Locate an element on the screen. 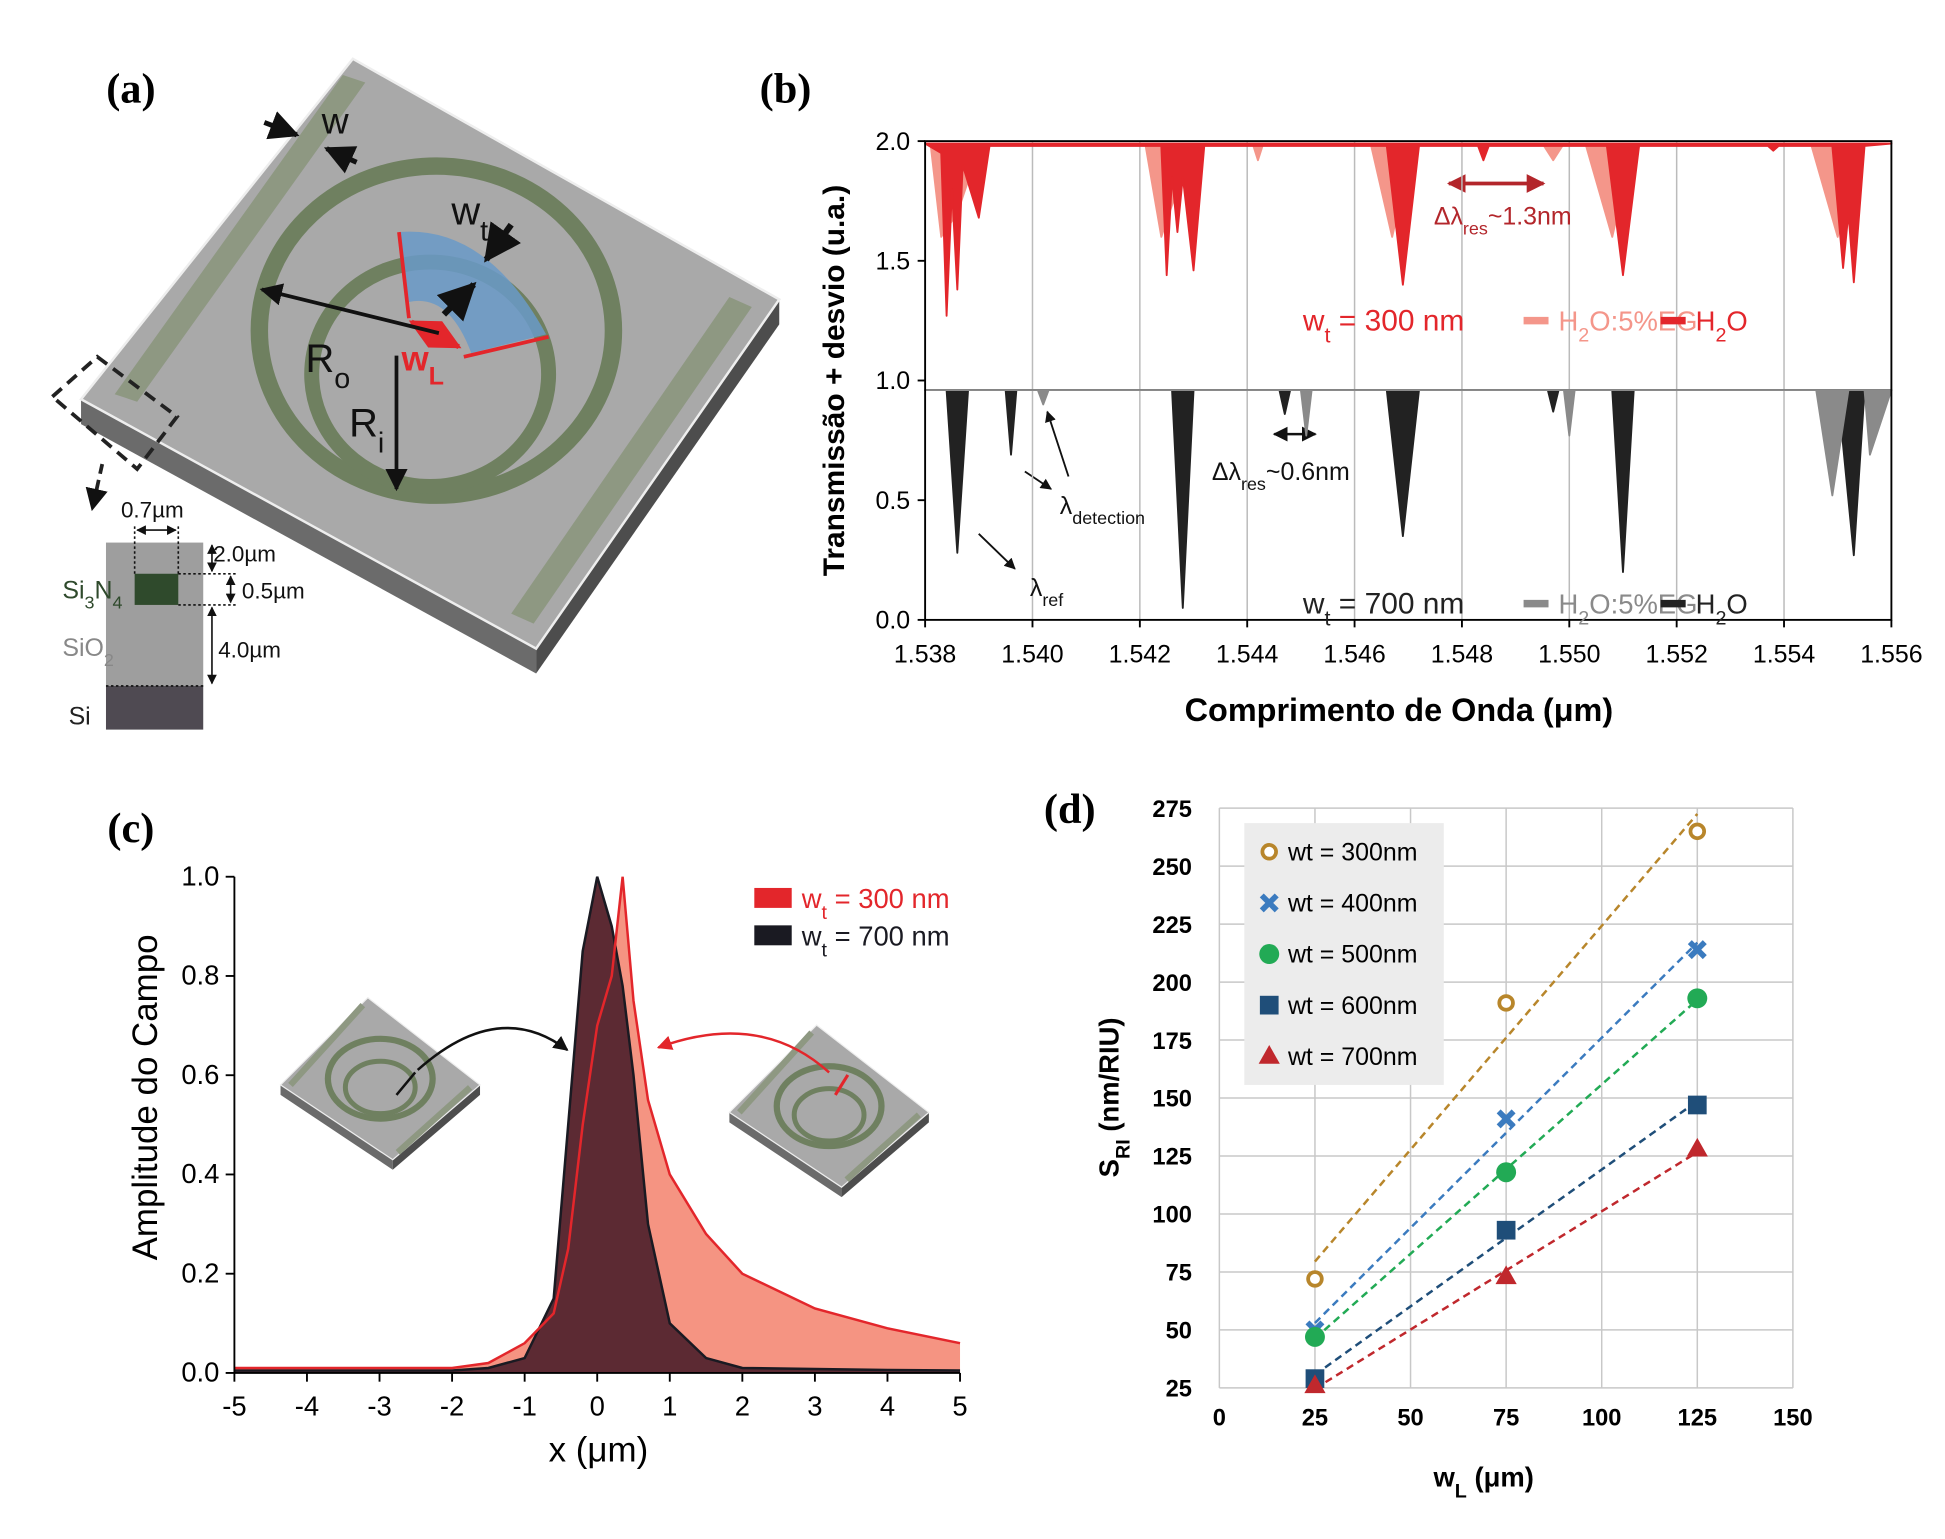  x-axis-title: Comprimento de Onda (μm) is located at coordinates (1399, 710).